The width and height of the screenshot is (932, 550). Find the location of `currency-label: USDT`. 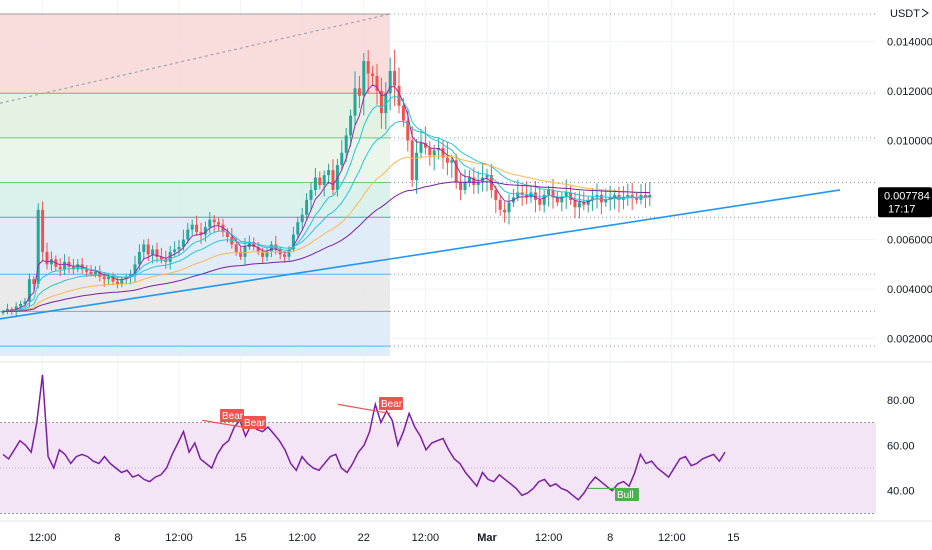

currency-label: USDT is located at coordinates (905, 14).